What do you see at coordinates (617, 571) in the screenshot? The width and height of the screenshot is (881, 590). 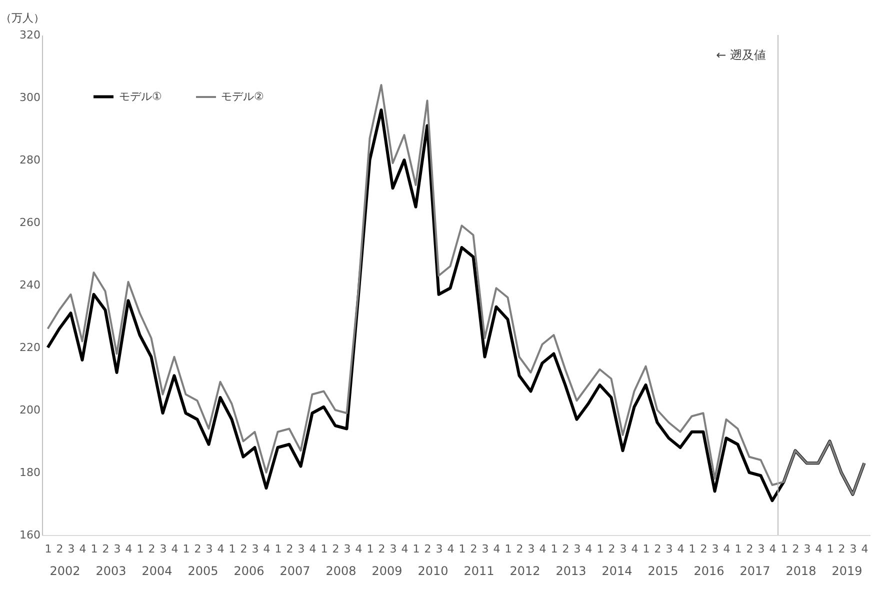 I see `text: 2014` at bounding box center [617, 571].